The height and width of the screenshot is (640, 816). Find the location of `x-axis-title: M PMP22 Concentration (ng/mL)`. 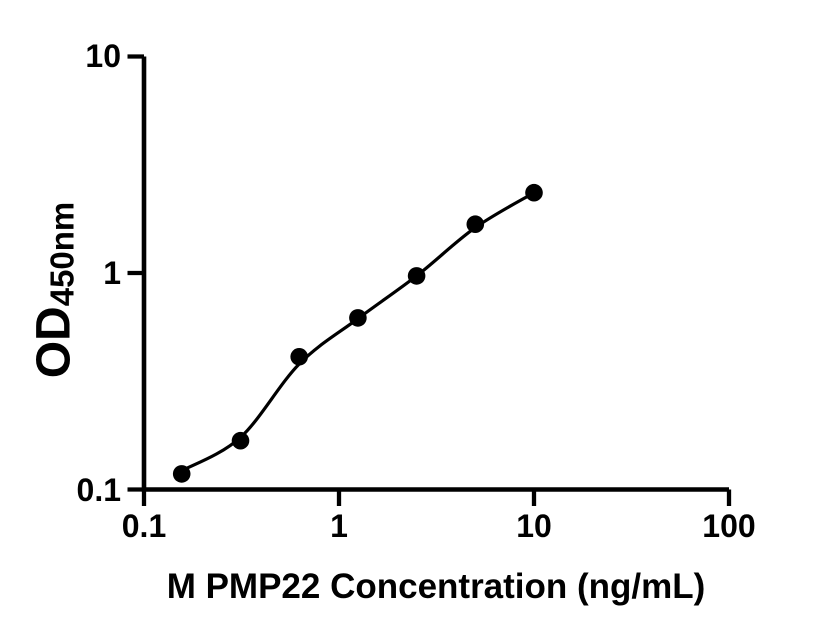

x-axis-title: M PMP22 Concentration (ng/mL) is located at coordinates (436, 586).